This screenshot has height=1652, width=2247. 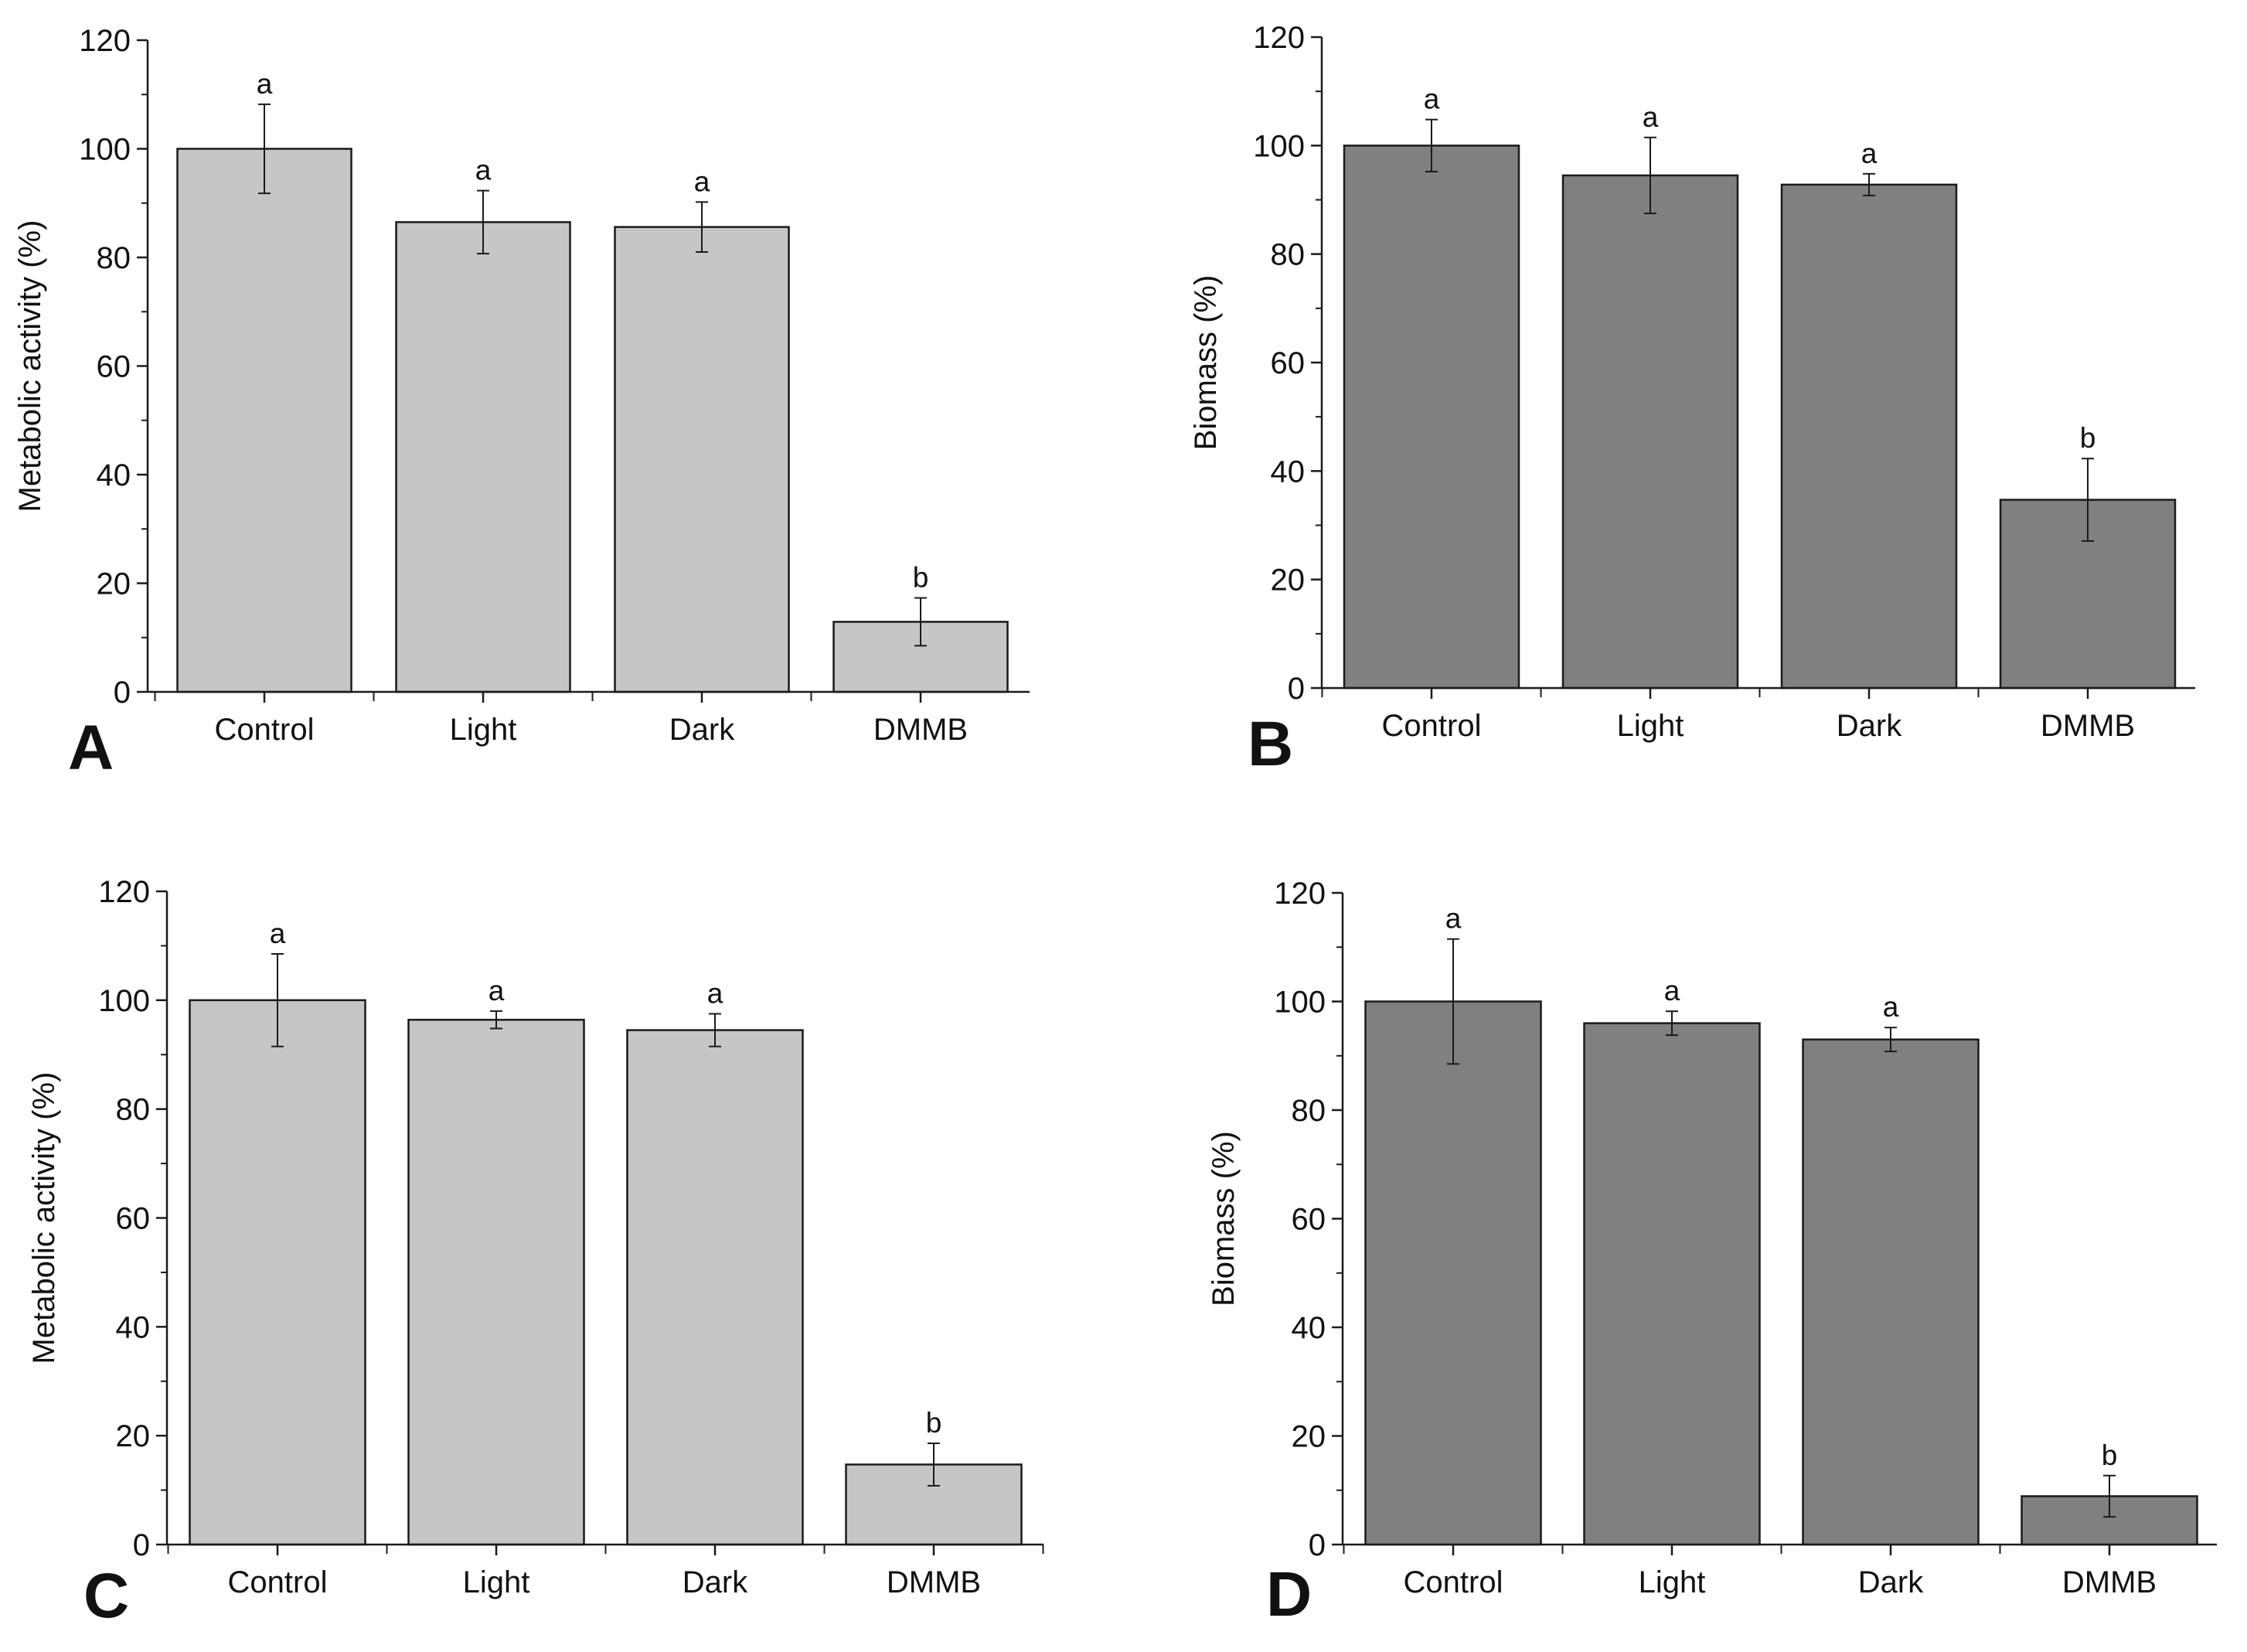 I want to click on panel-letter-b: B, so click(x=1270, y=744).